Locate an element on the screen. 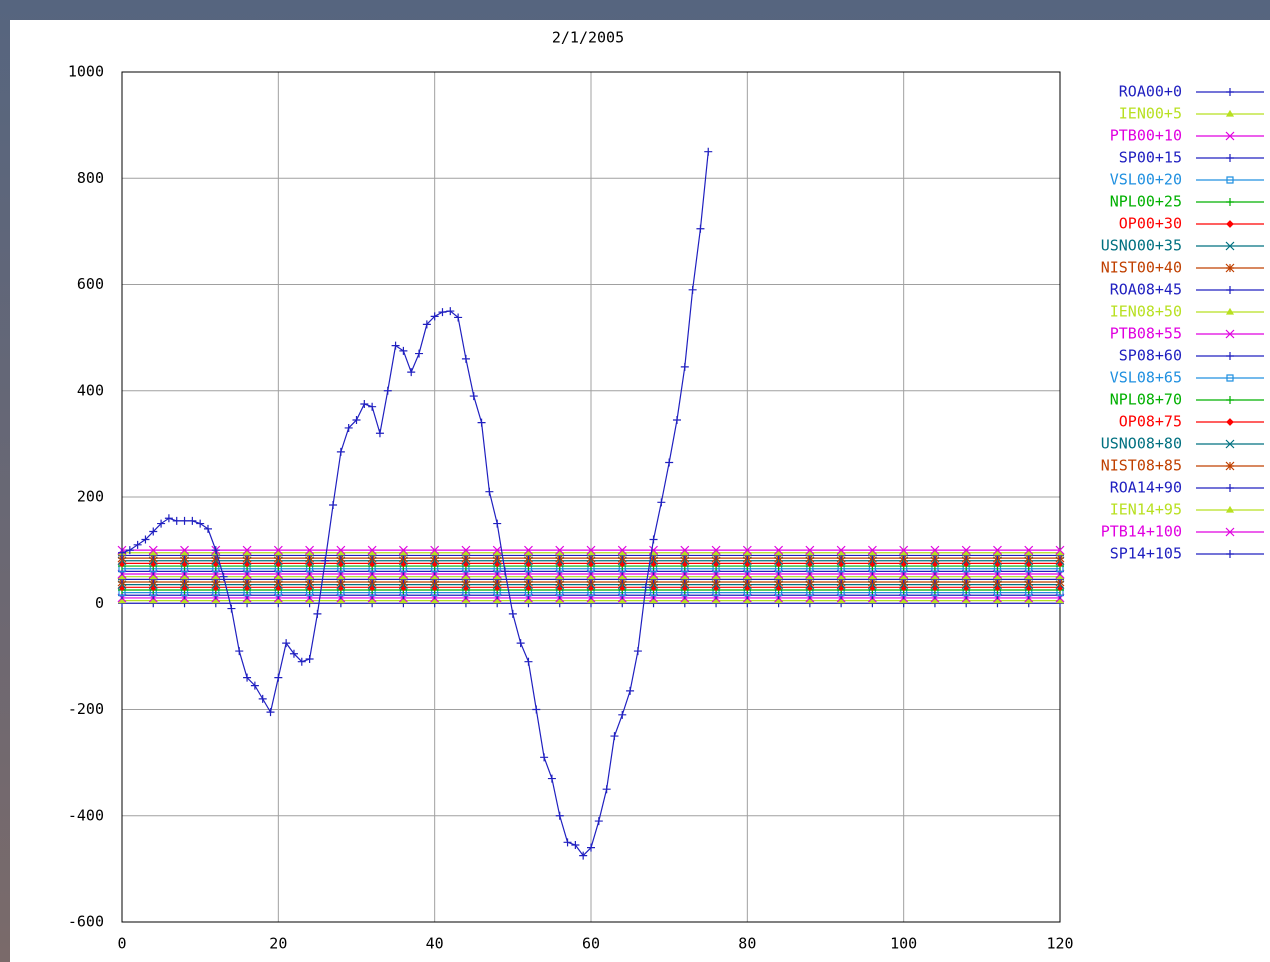 The height and width of the screenshot is (962, 1270). y-tick-label: 1000 is located at coordinates (86, 72).